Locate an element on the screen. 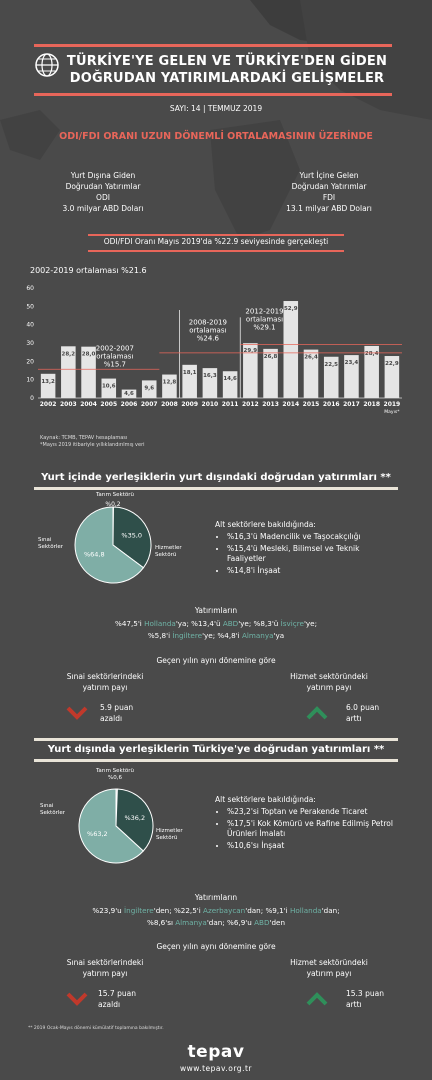 The image size is (432, 1080). period-annotation-text: ortalaması is located at coordinates (114, 356).